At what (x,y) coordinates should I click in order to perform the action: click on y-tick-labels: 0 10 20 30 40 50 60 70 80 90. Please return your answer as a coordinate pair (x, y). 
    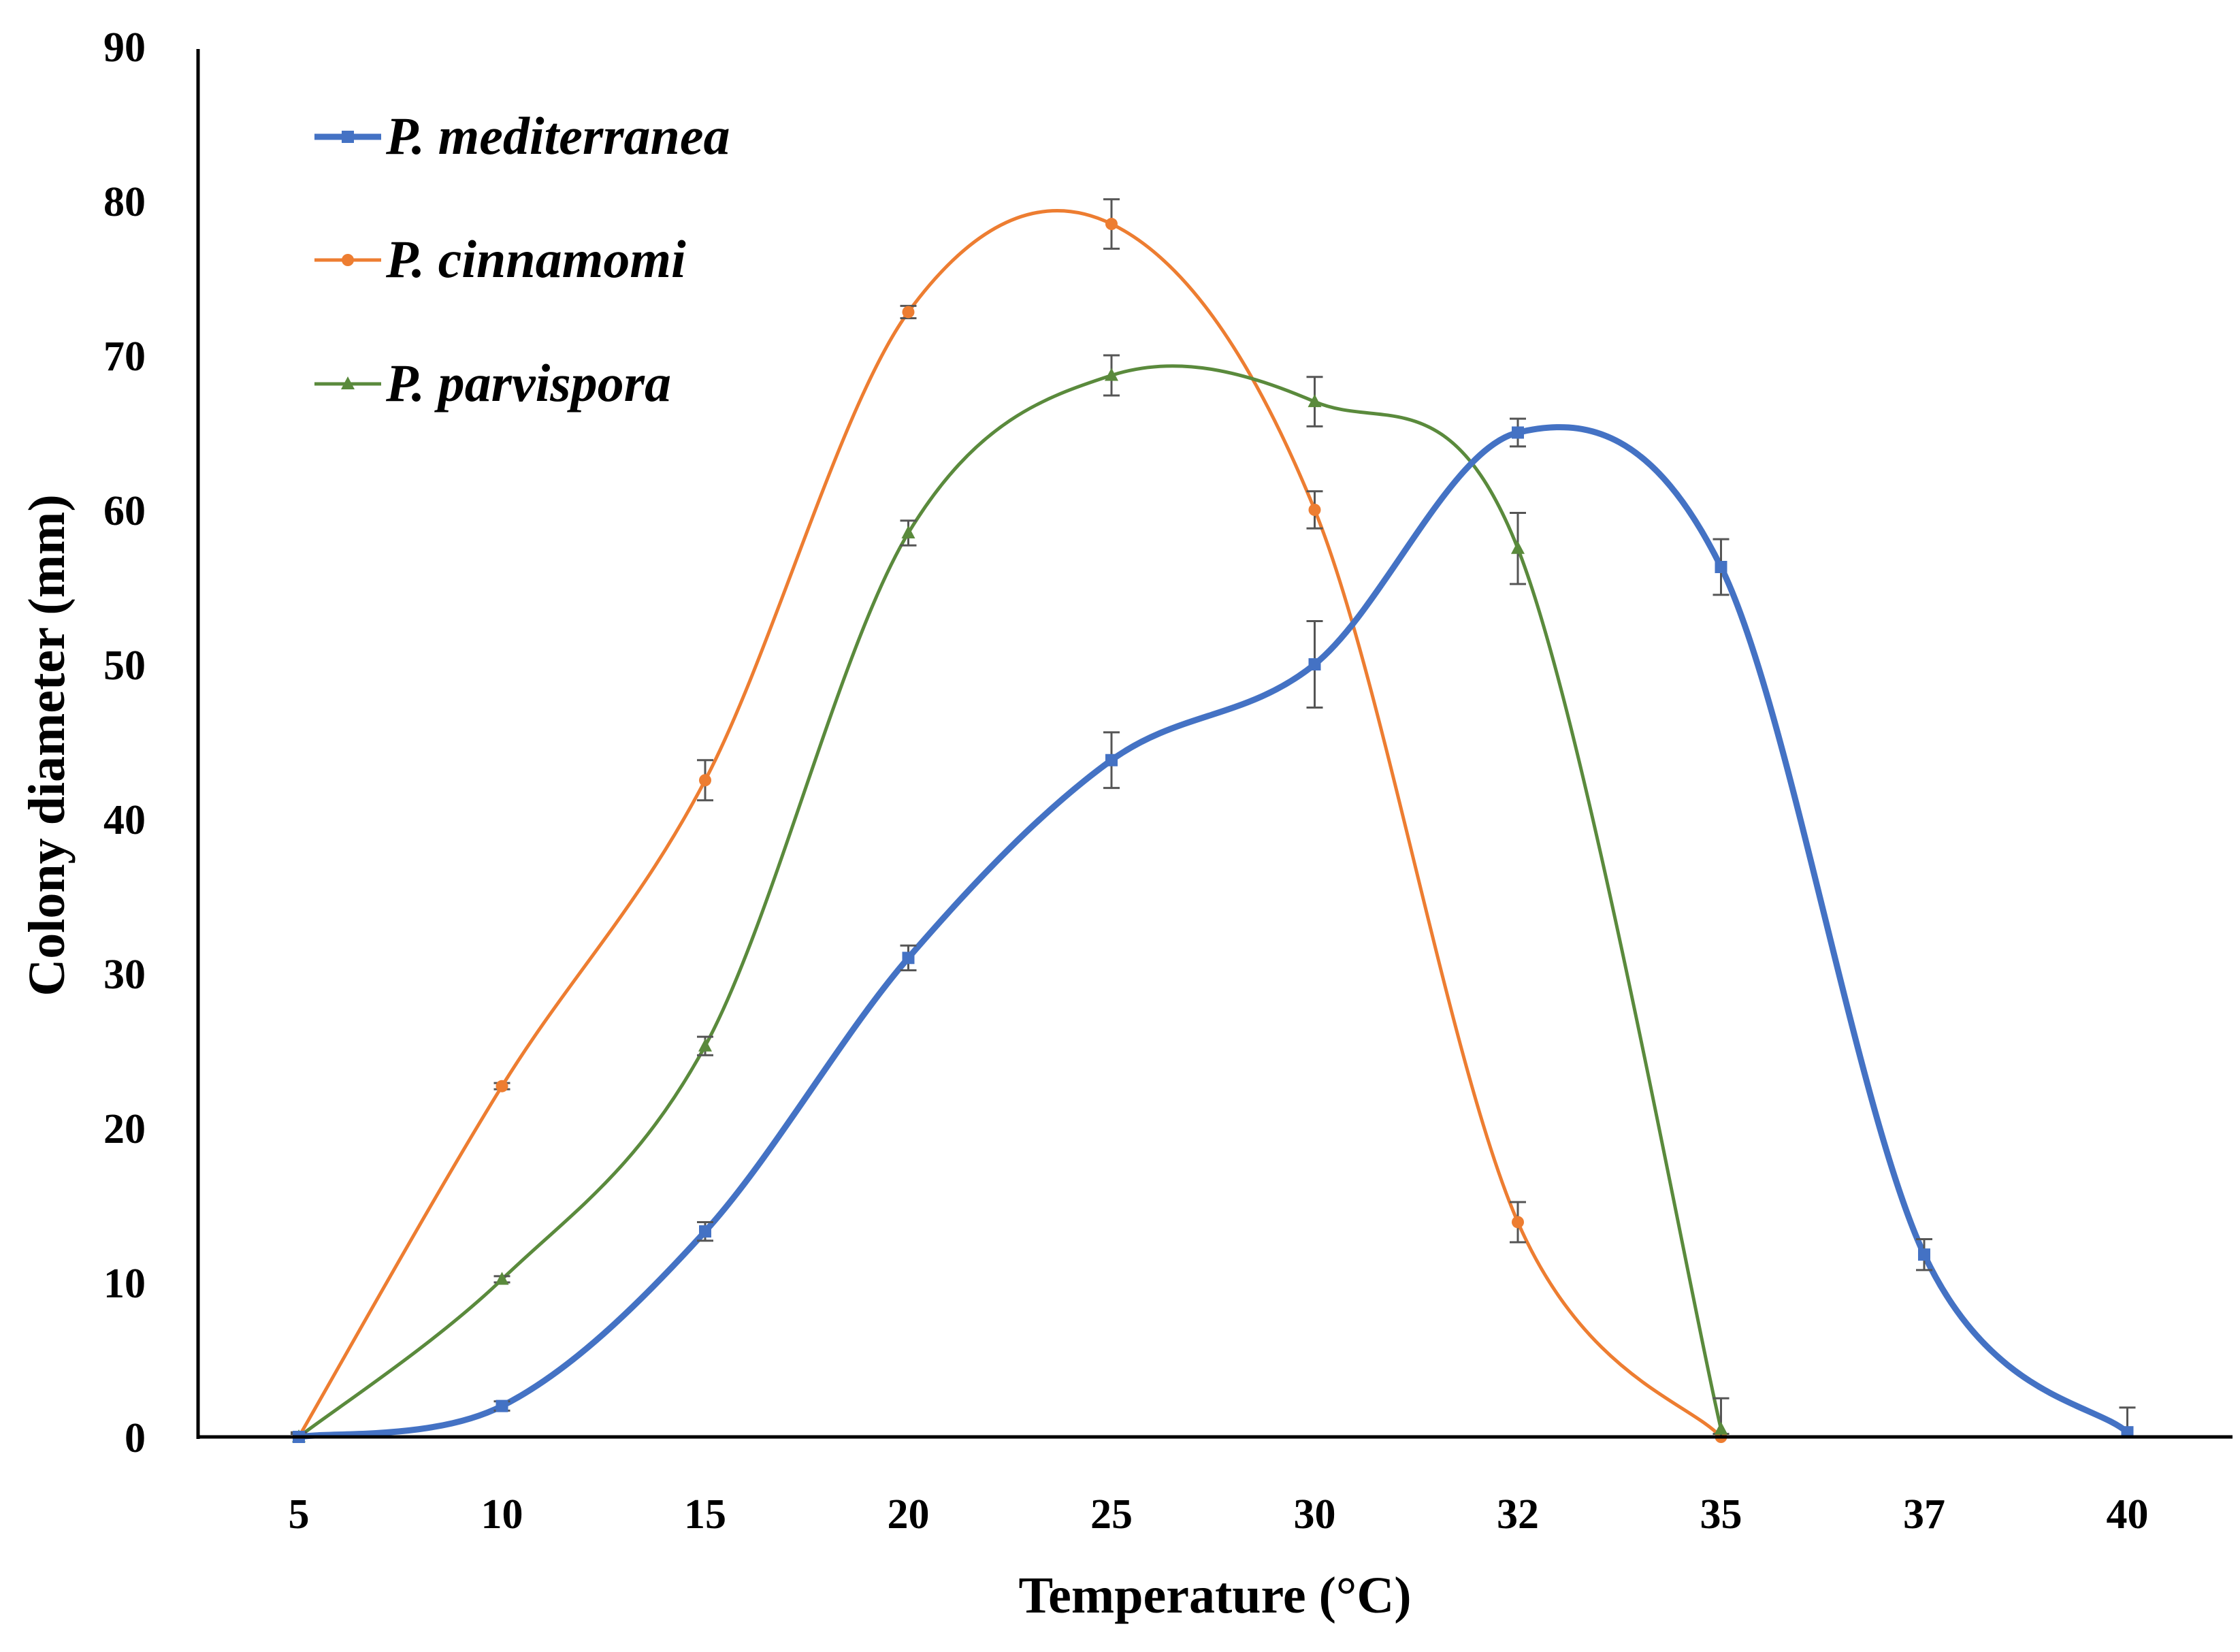
    Looking at the image, I should click on (124, 743).